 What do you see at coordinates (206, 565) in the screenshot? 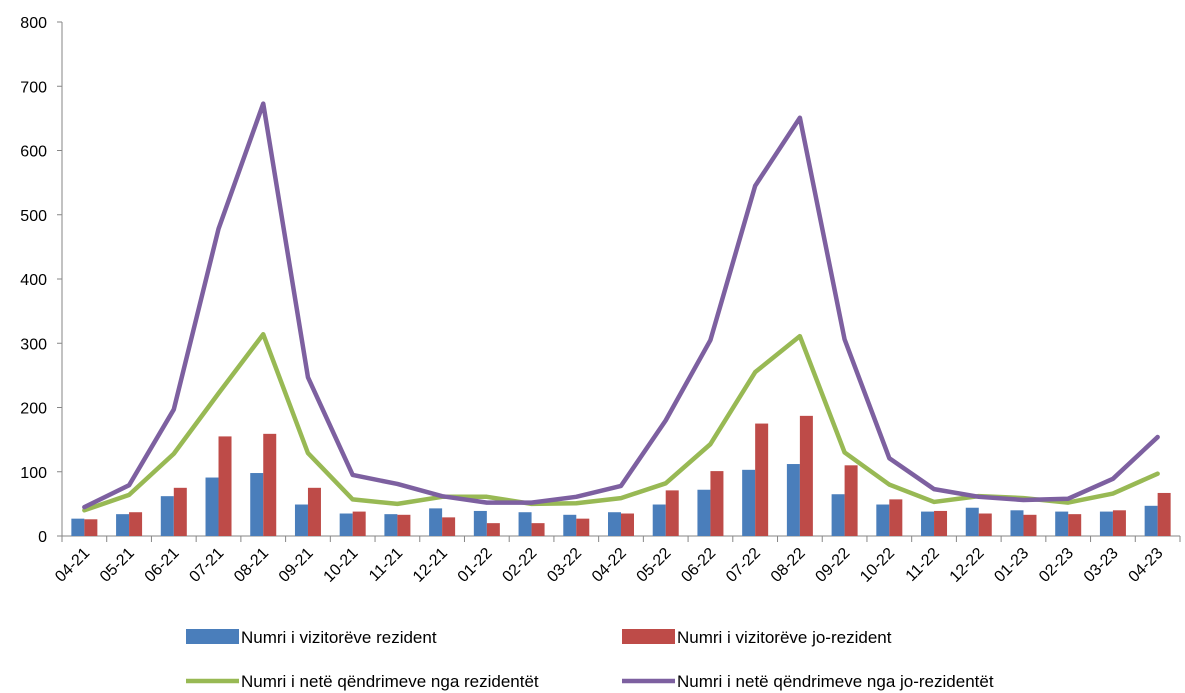
I see `x-tick-label: 07-21` at bounding box center [206, 565].